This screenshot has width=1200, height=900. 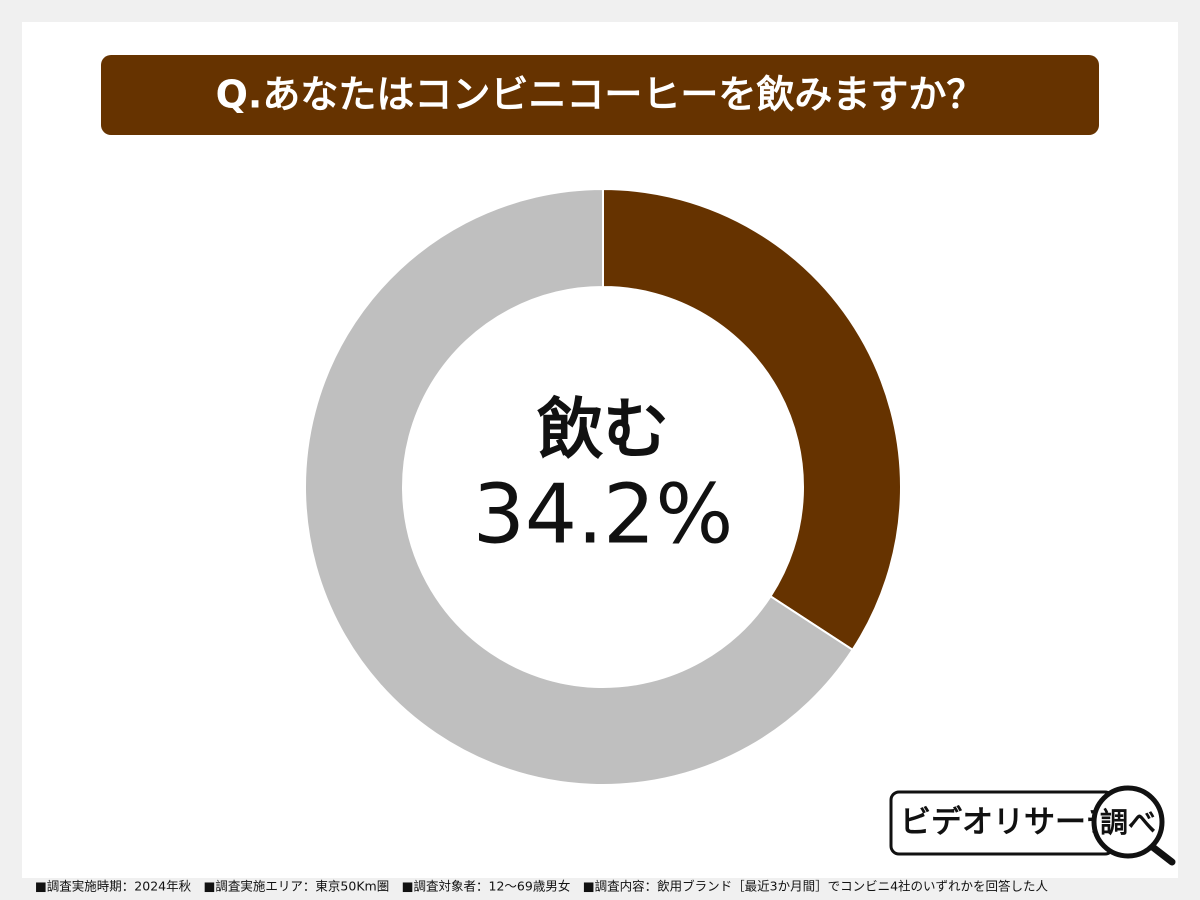 I want to click on title-bar, so click(x=600, y=95).